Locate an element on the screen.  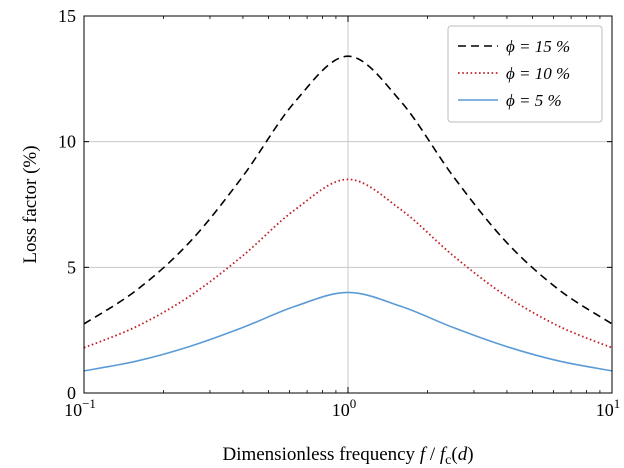
legend-box is located at coordinates (525, 74).